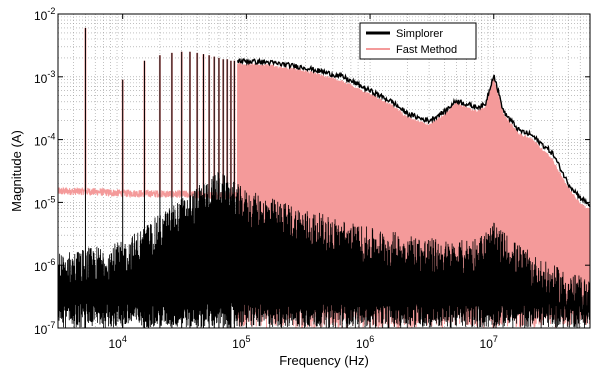 This screenshot has height=372, width=592. I want to click on y-tick-label: 10⁻⁵, so click(44, 202).